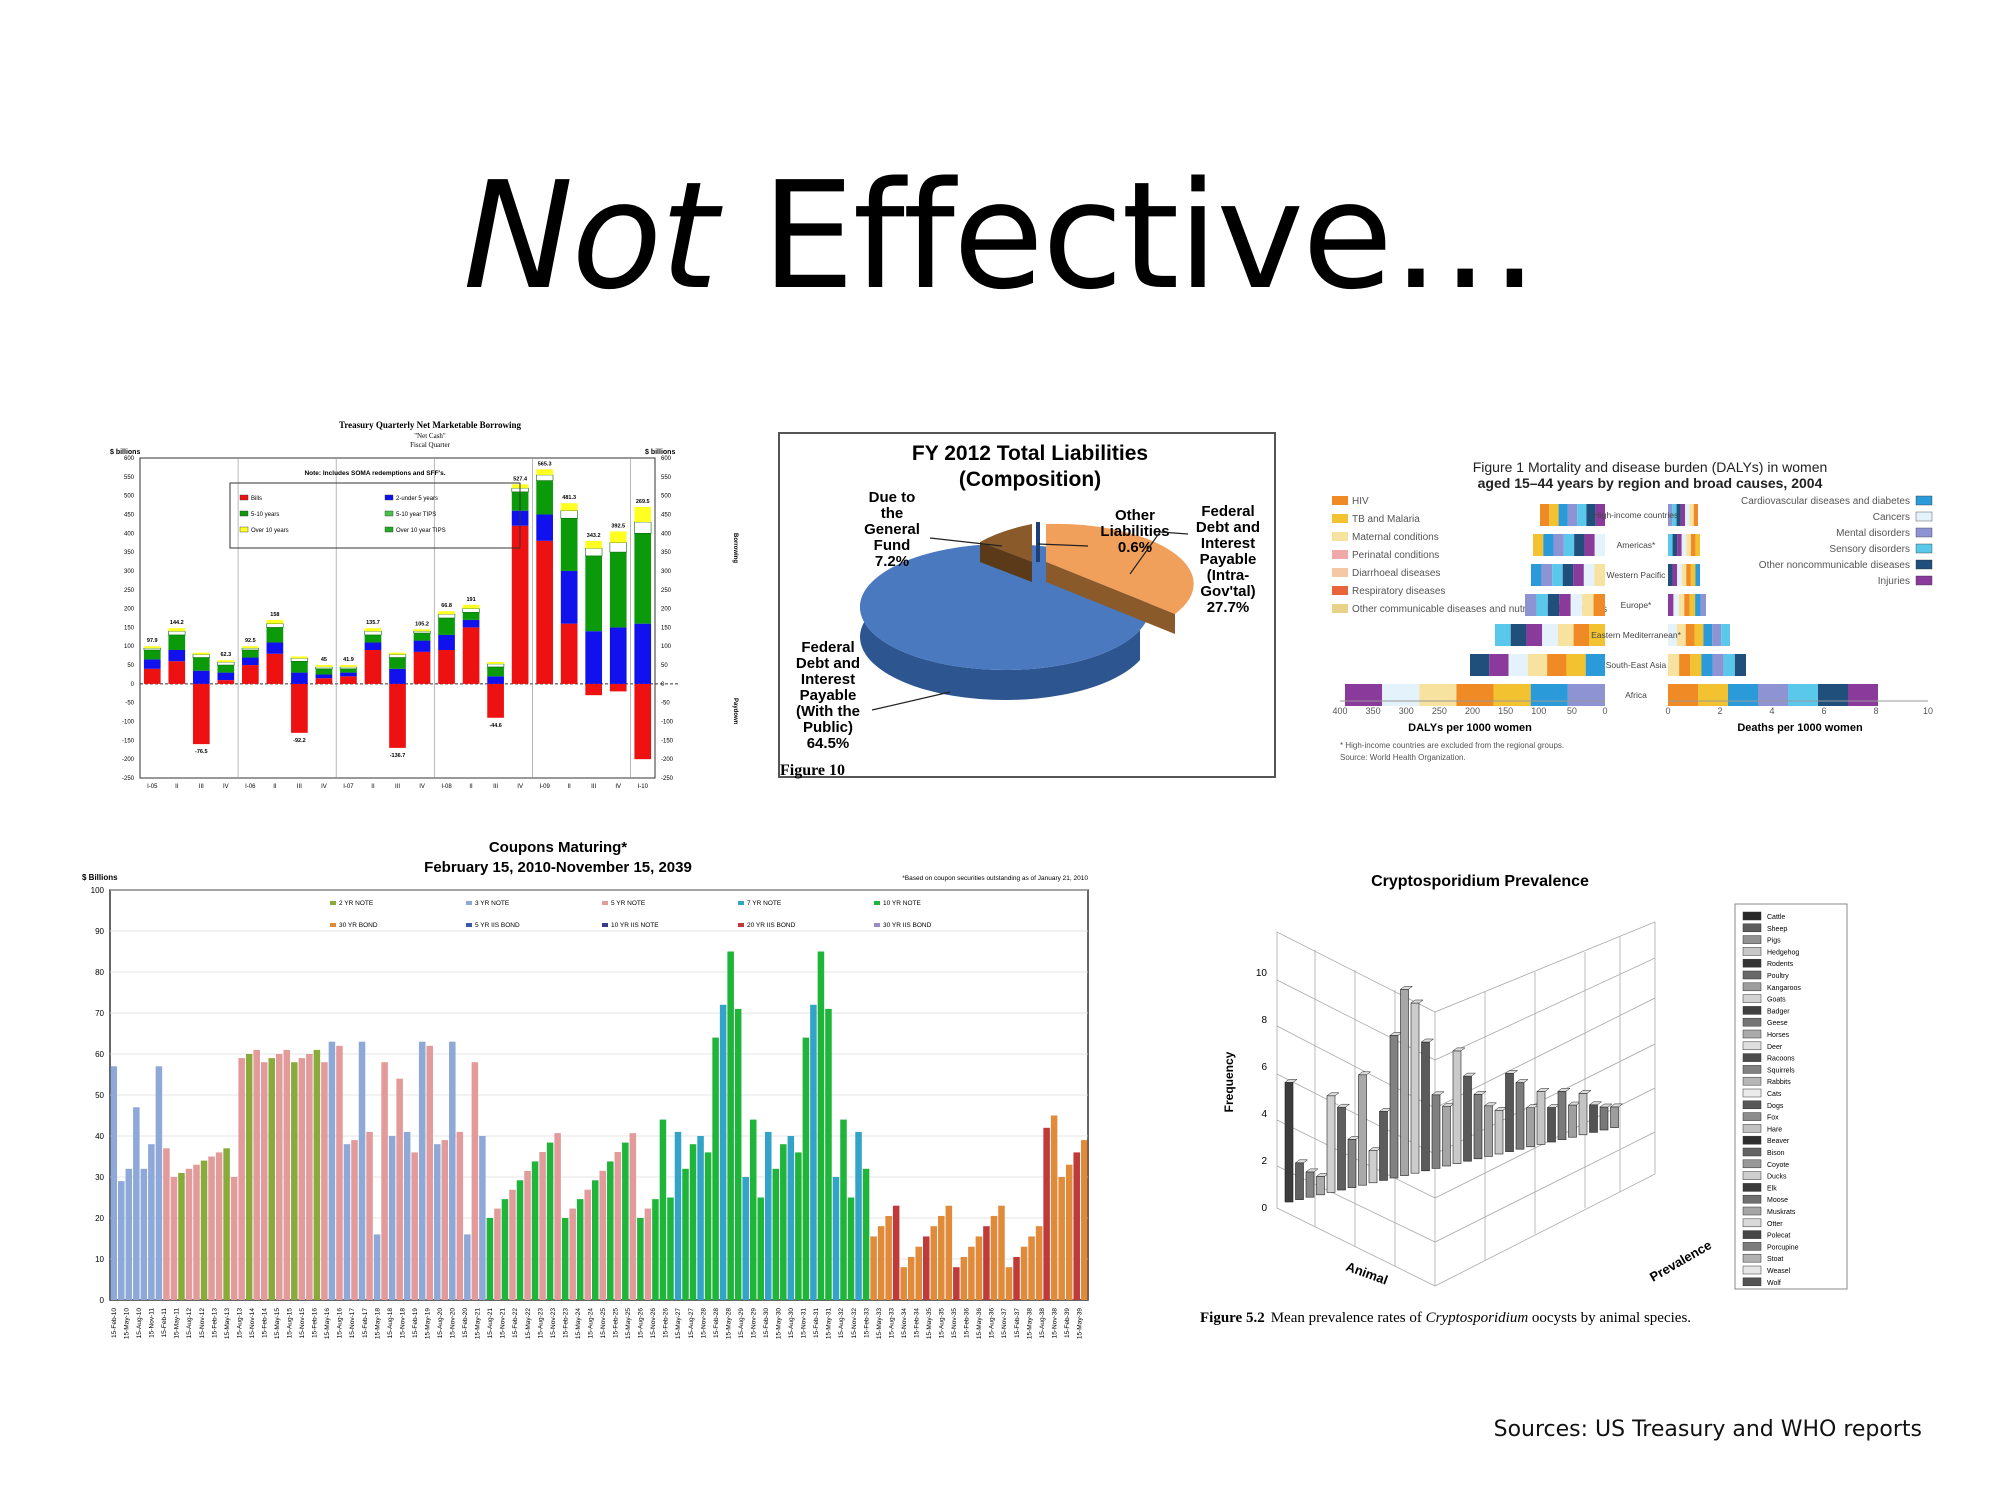  What do you see at coordinates (578, 1323) in the screenshot?
I see `p4-xtick: 15-May-24` at bounding box center [578, 1323].